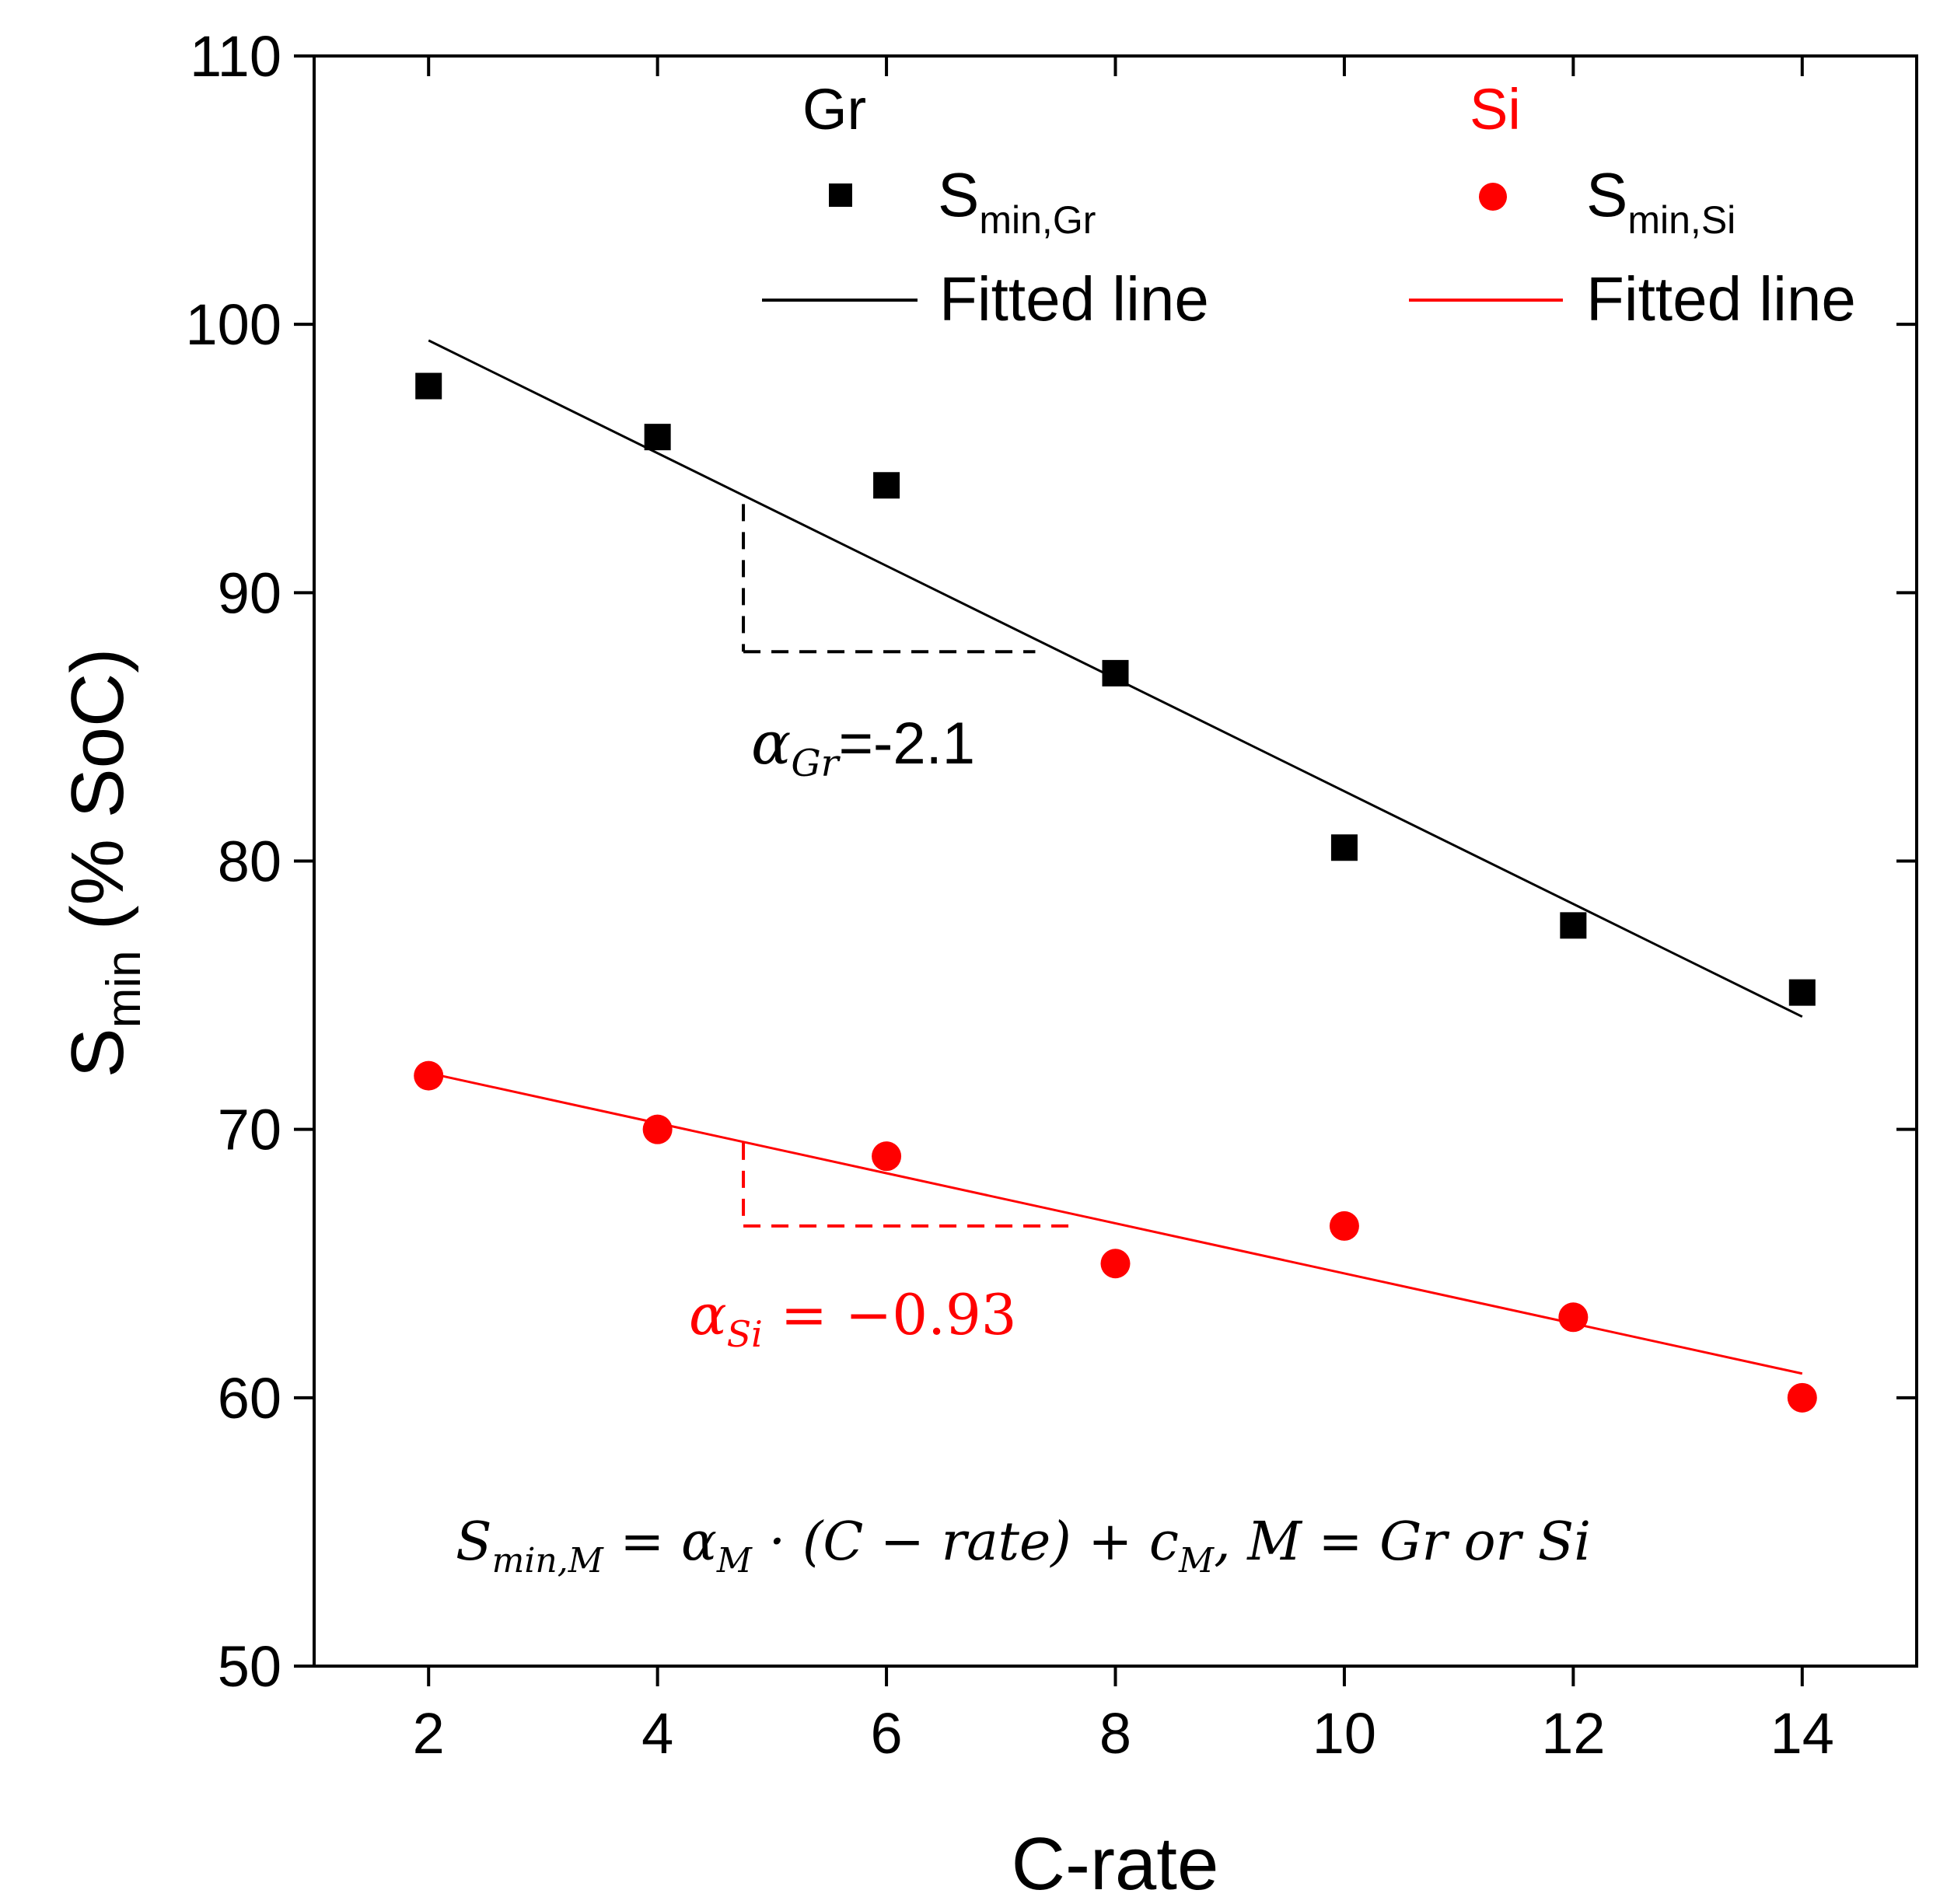  What do you see at coordinates (1661, 201) in the screenshot?
I see `legend-si-points-label: Smin,Si` at bounding box center [1661, 201].